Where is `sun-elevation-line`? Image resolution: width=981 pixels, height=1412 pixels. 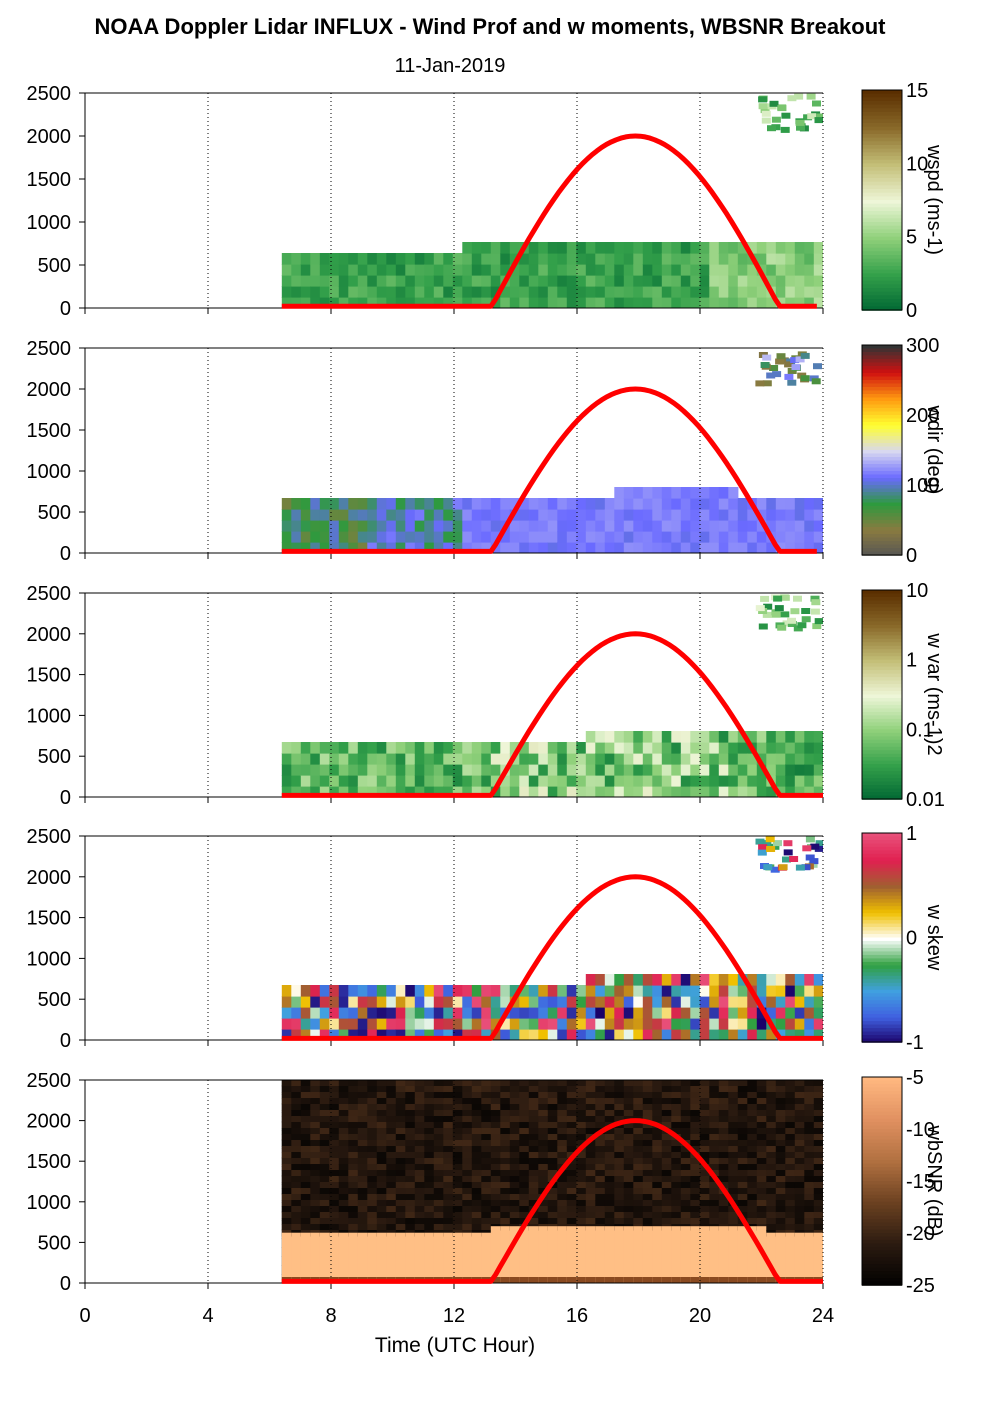 sun-elevation-line is located at coordinates (549, 470).